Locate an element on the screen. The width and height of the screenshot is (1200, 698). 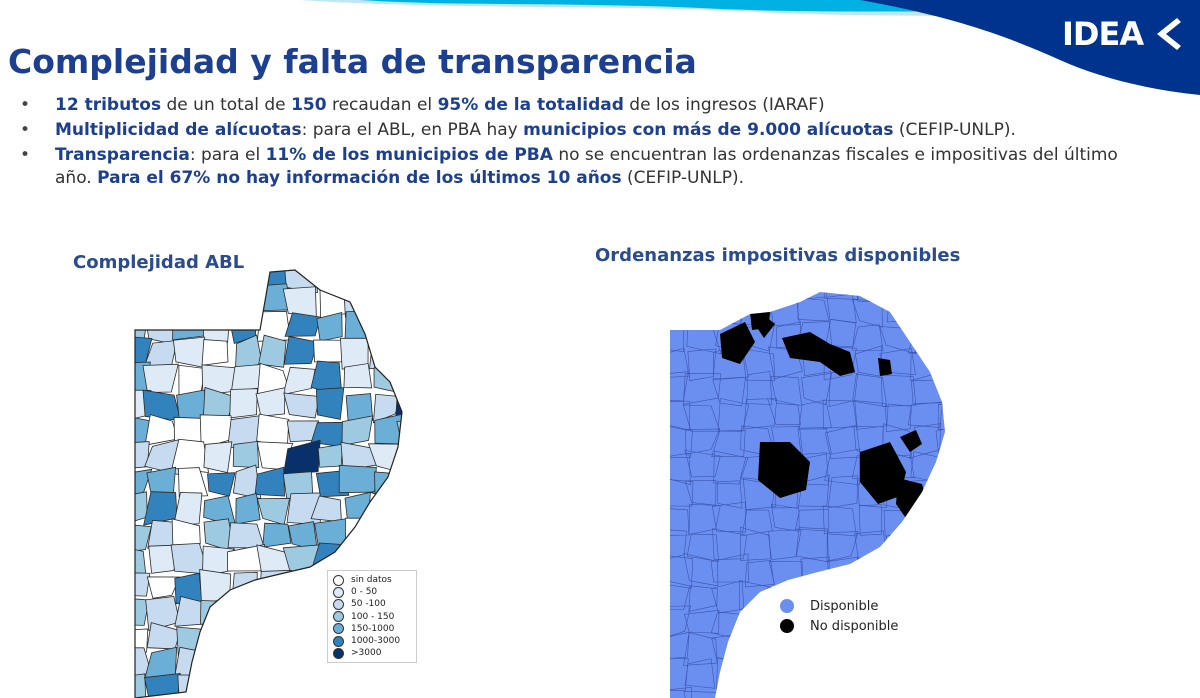
legend-item: Disponible is located at coordinates (839, 606).